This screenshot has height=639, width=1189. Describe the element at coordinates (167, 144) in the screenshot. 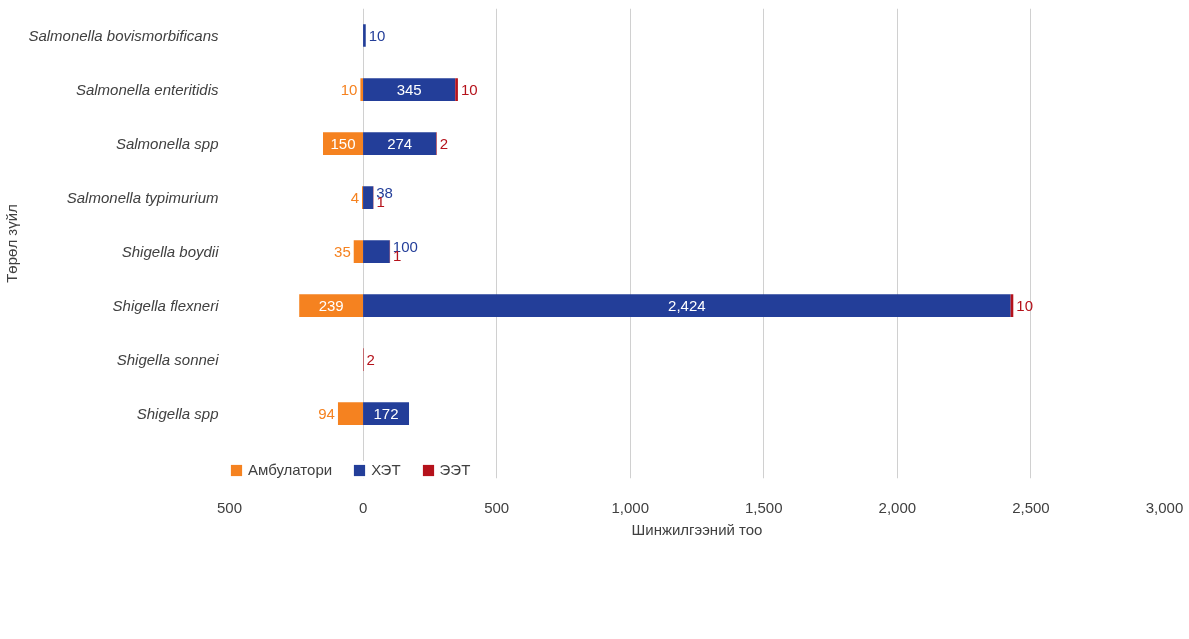

I see `y-tick-label: Salmonella spp` at that location.